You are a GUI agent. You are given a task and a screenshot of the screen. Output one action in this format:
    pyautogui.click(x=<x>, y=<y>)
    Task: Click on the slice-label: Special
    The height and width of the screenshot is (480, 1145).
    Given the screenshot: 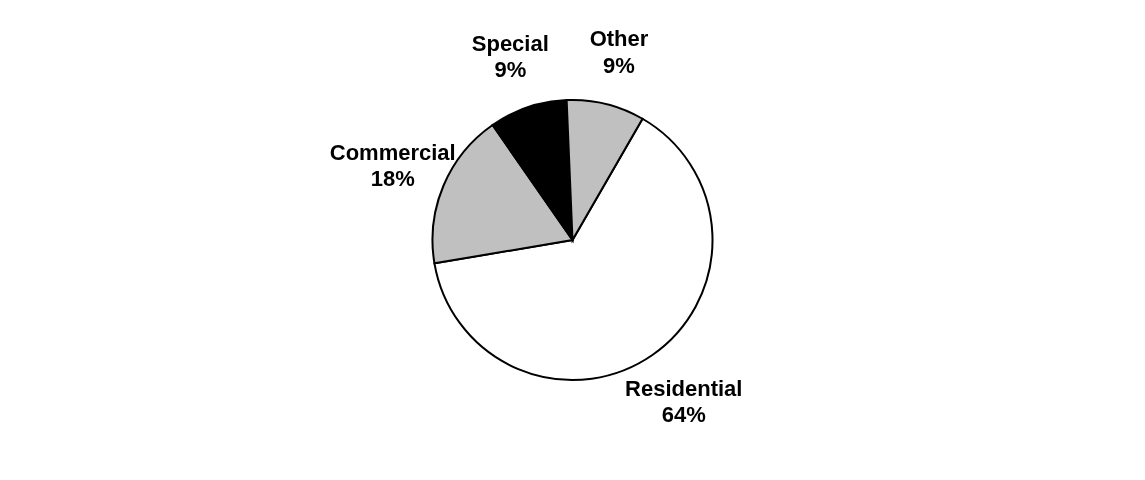 What is the action you would take?
    pyautogui.click(x=510, y=43)
    